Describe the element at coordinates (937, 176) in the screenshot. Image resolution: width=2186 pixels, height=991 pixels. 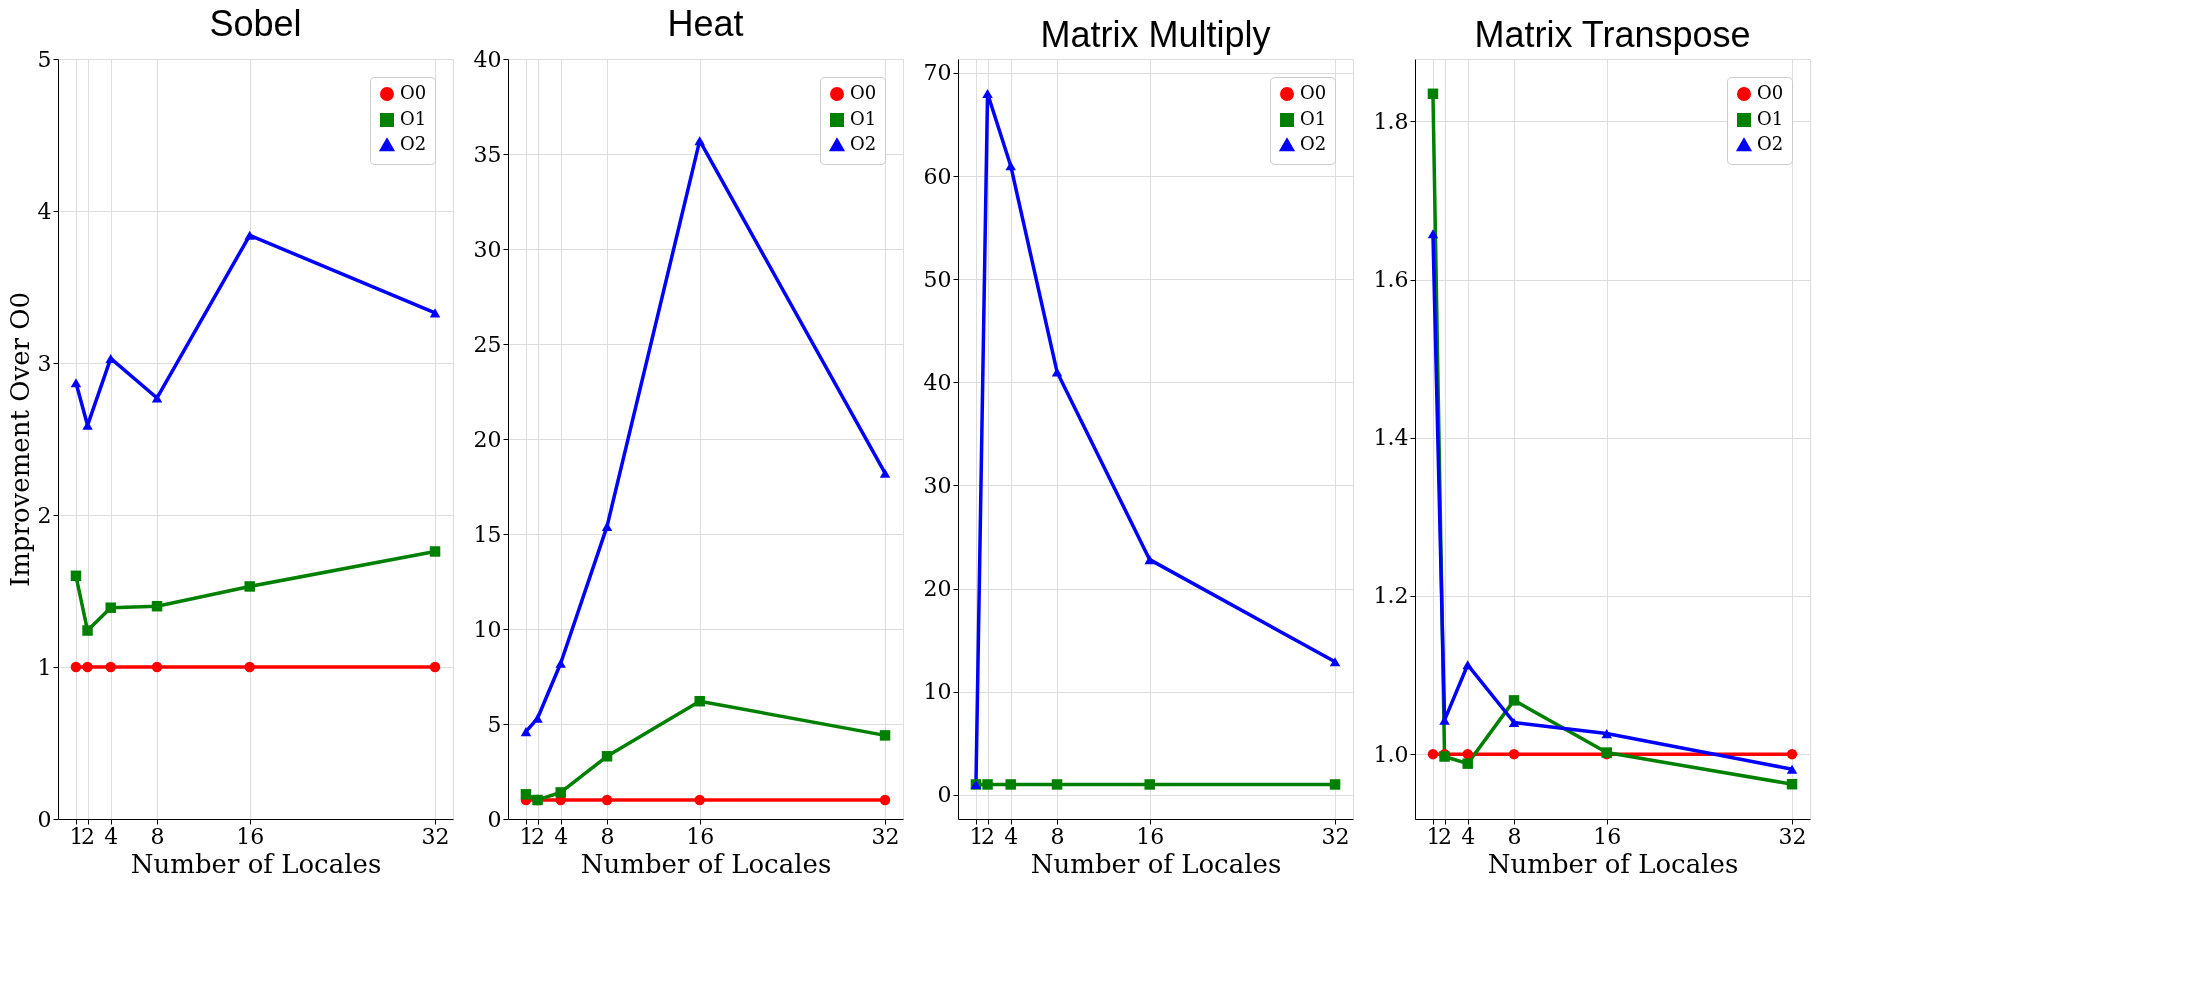
I see `y-tick-label: 60` at that location.